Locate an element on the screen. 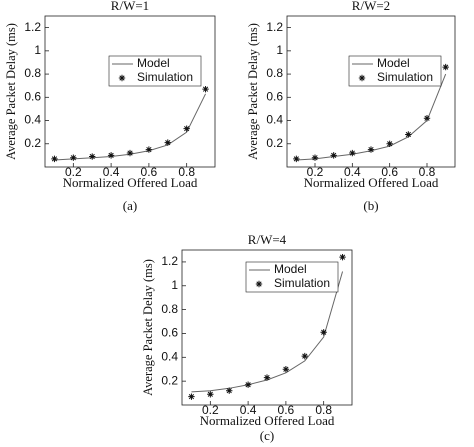 Image resolution: width=474 pixels, height=447 pixels. caption: (b) is located at coordinates (370, 205).